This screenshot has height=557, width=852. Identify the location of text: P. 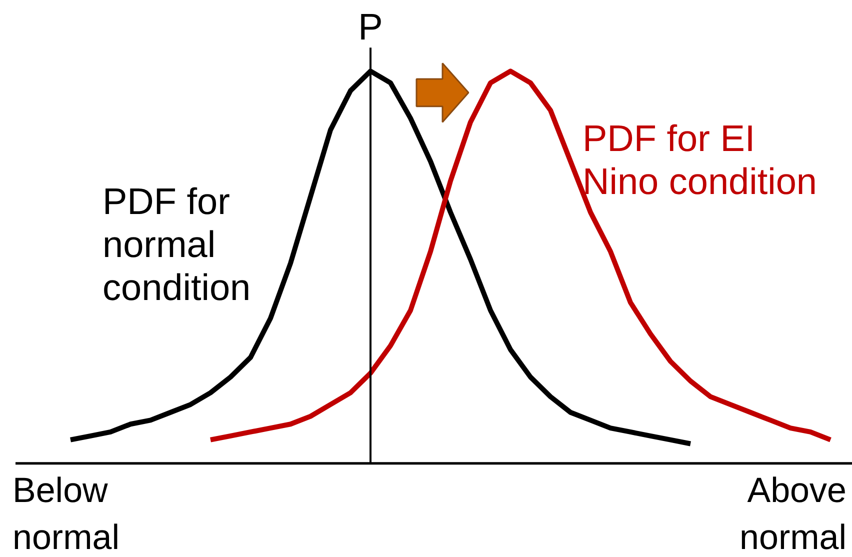
(370, 27).